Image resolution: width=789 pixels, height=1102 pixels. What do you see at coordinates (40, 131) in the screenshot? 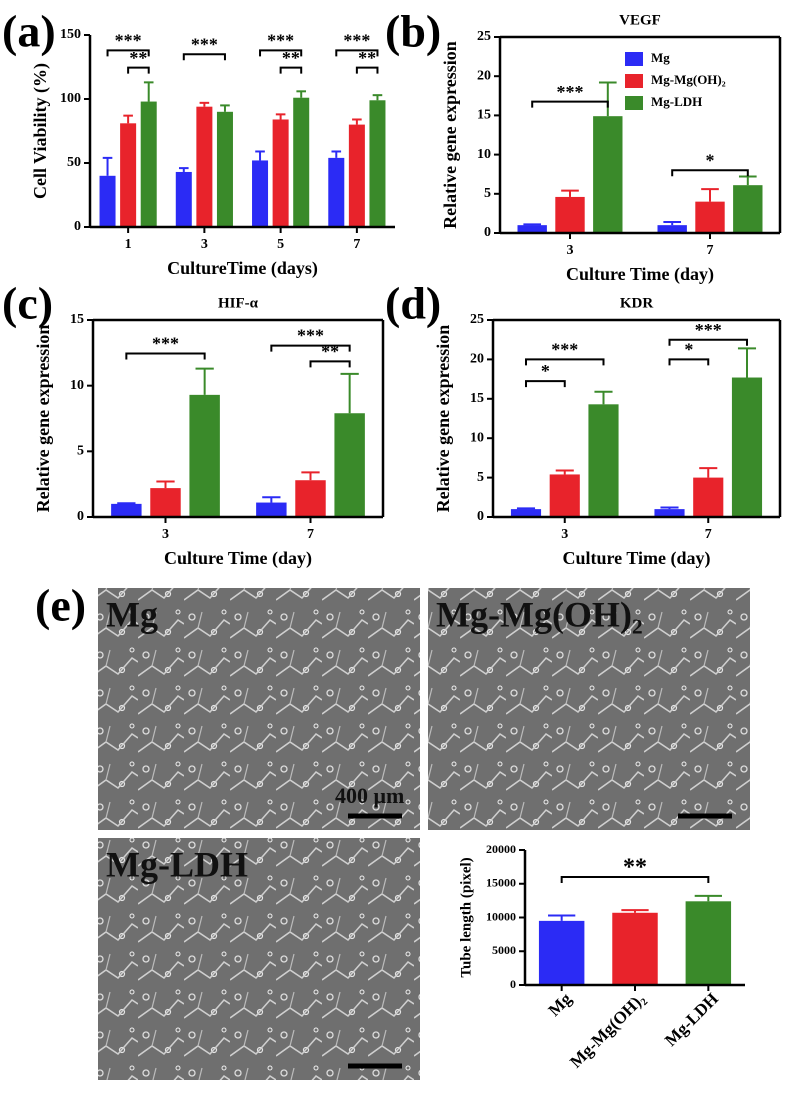
I see `y-axis-label: Cell Viability (%)` at bounding box center [40, 131].